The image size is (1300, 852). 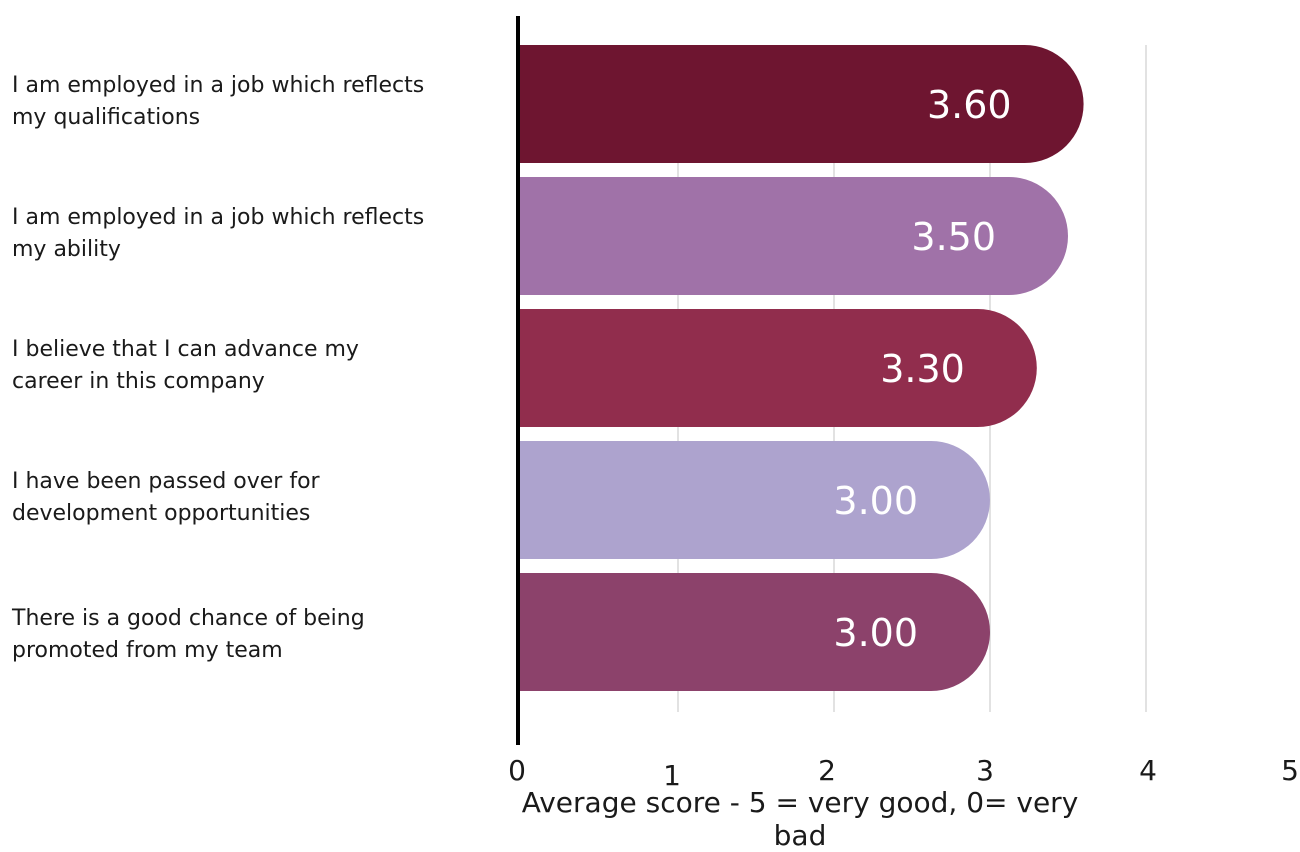 What do you see at coordinates (166, 481) in the screenshot?
I see `category-label-line: I have been passed over for` at bounding box center [166, 481].